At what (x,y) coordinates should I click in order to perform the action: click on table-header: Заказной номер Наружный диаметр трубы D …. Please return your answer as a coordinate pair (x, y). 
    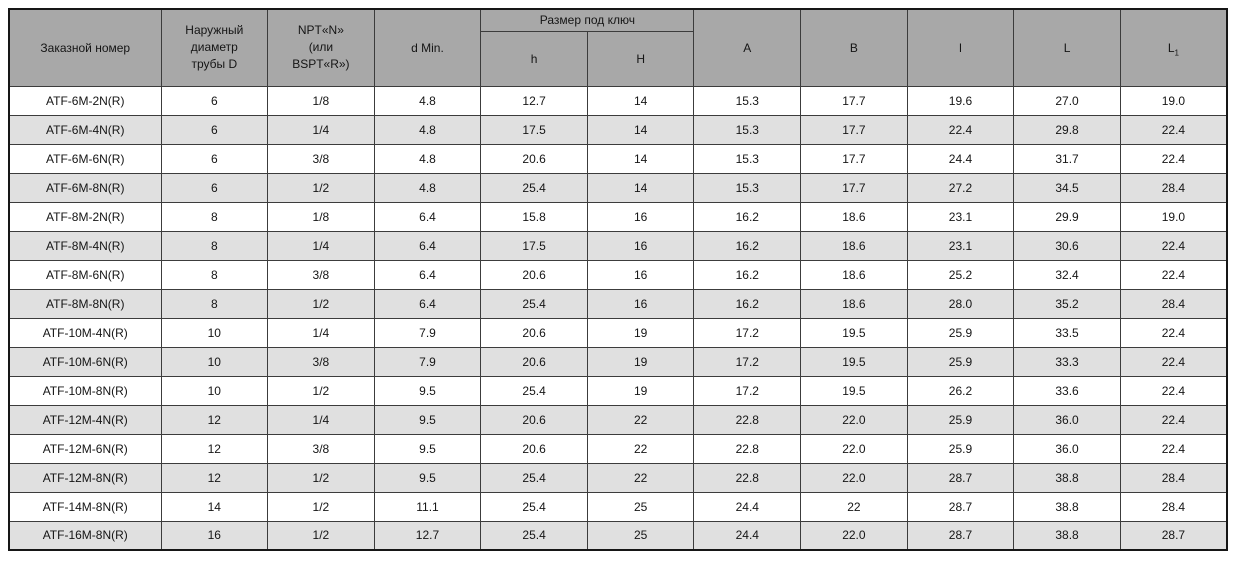
    Looking at the image, I should click on (618, 47).